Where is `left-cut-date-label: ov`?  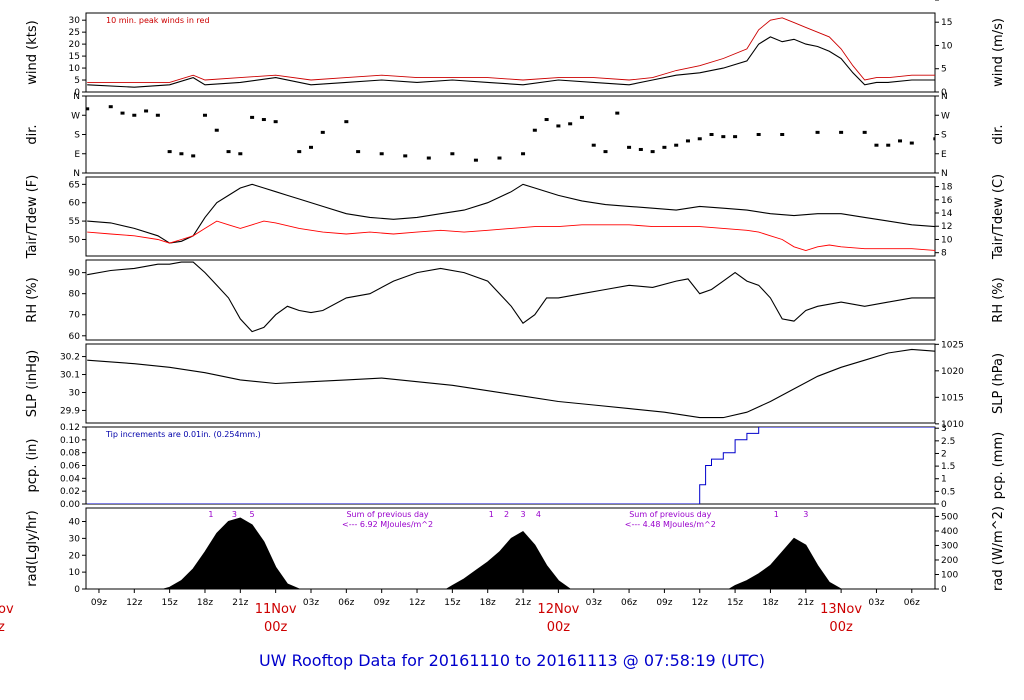
left-cut-date-label: ov is located at coordinates (7, 609).